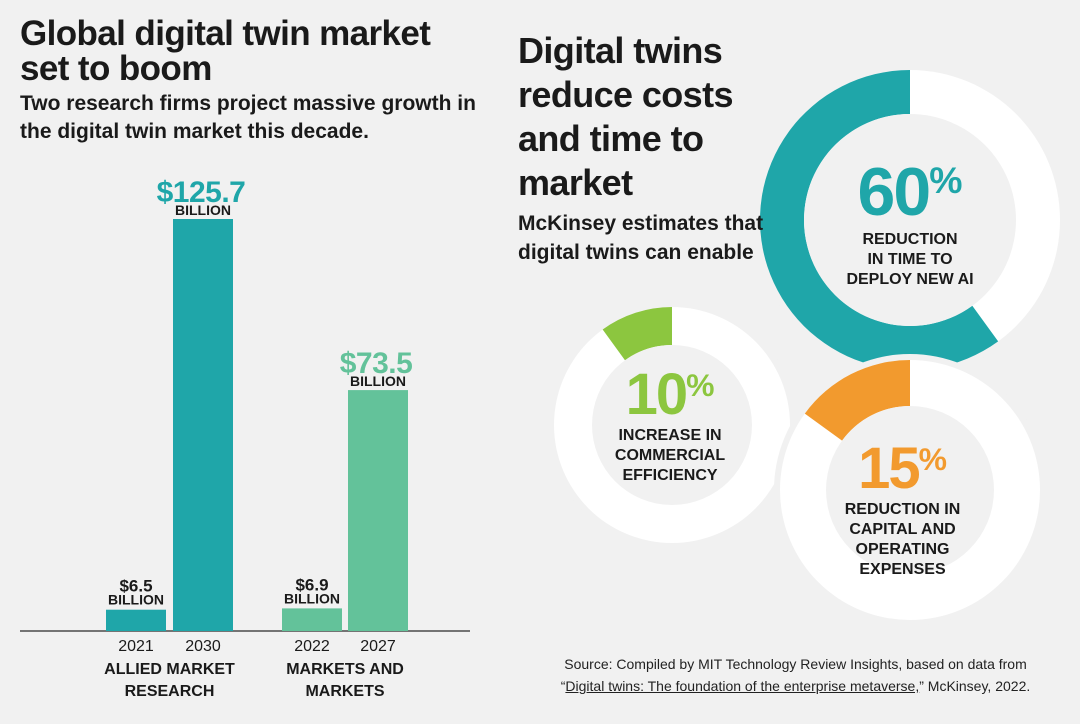  Describe the element at coordinates (902, 549) in the screenshot. I see `donut-15-label-line: OPERATING` at that location.